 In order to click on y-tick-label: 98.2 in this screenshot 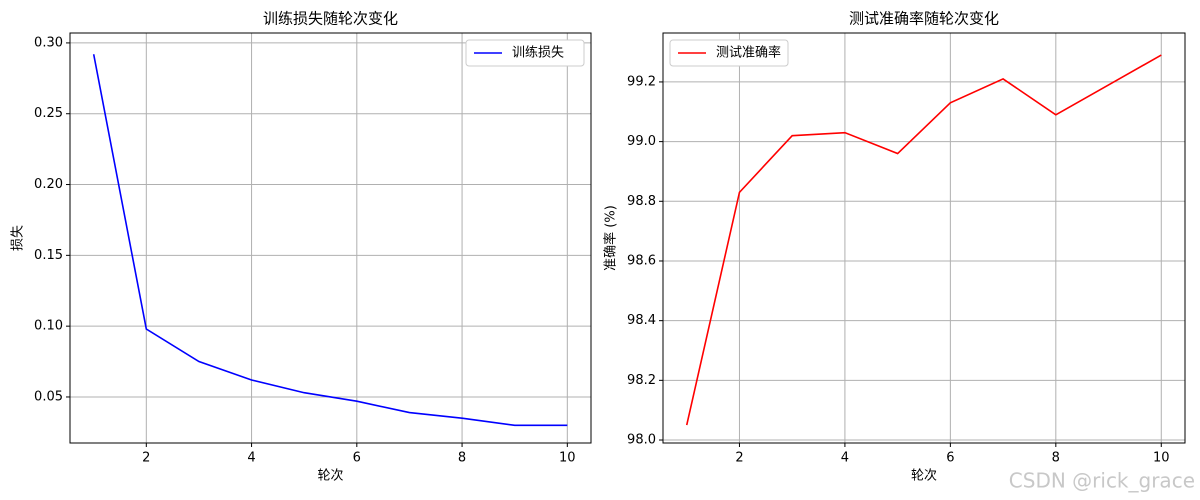, I will do `click(641, 380)`.